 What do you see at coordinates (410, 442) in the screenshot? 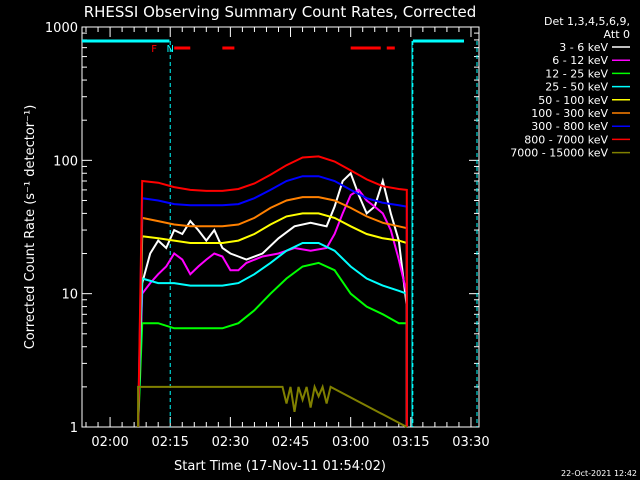
I see `x-tick-label: 03:15` at bounding box center [410, 442].